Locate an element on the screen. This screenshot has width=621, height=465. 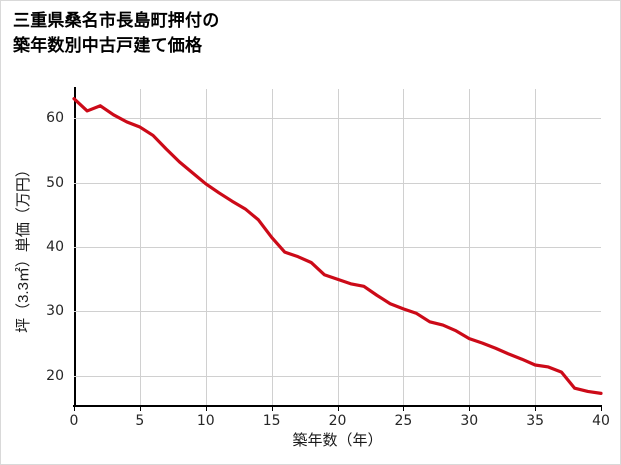
x-tick-label-15: 15 is located at coordinates (271, 421).